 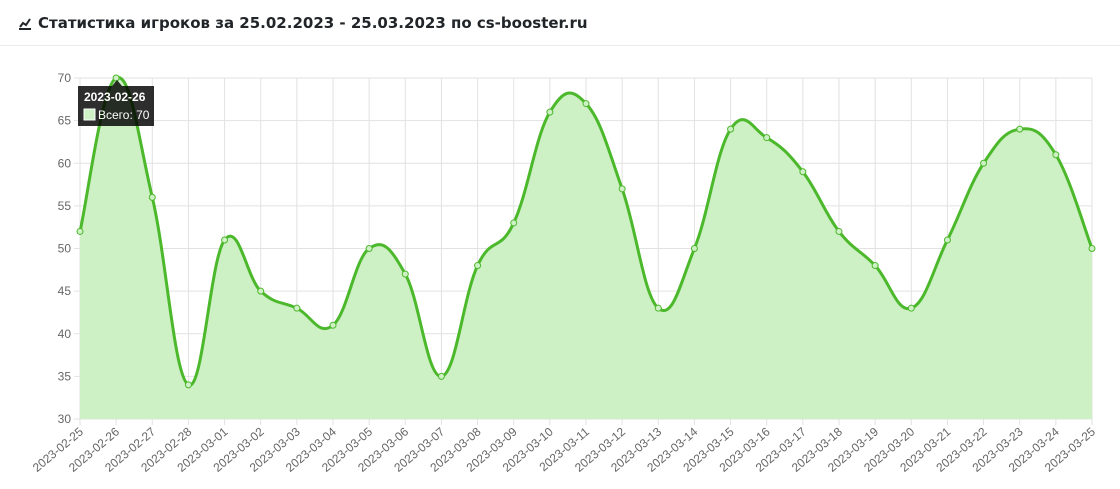 What do you see at coordinates (65, 206) in the screenshot?
I see `y-tick-label: 55` at bounding box center [65, 206].